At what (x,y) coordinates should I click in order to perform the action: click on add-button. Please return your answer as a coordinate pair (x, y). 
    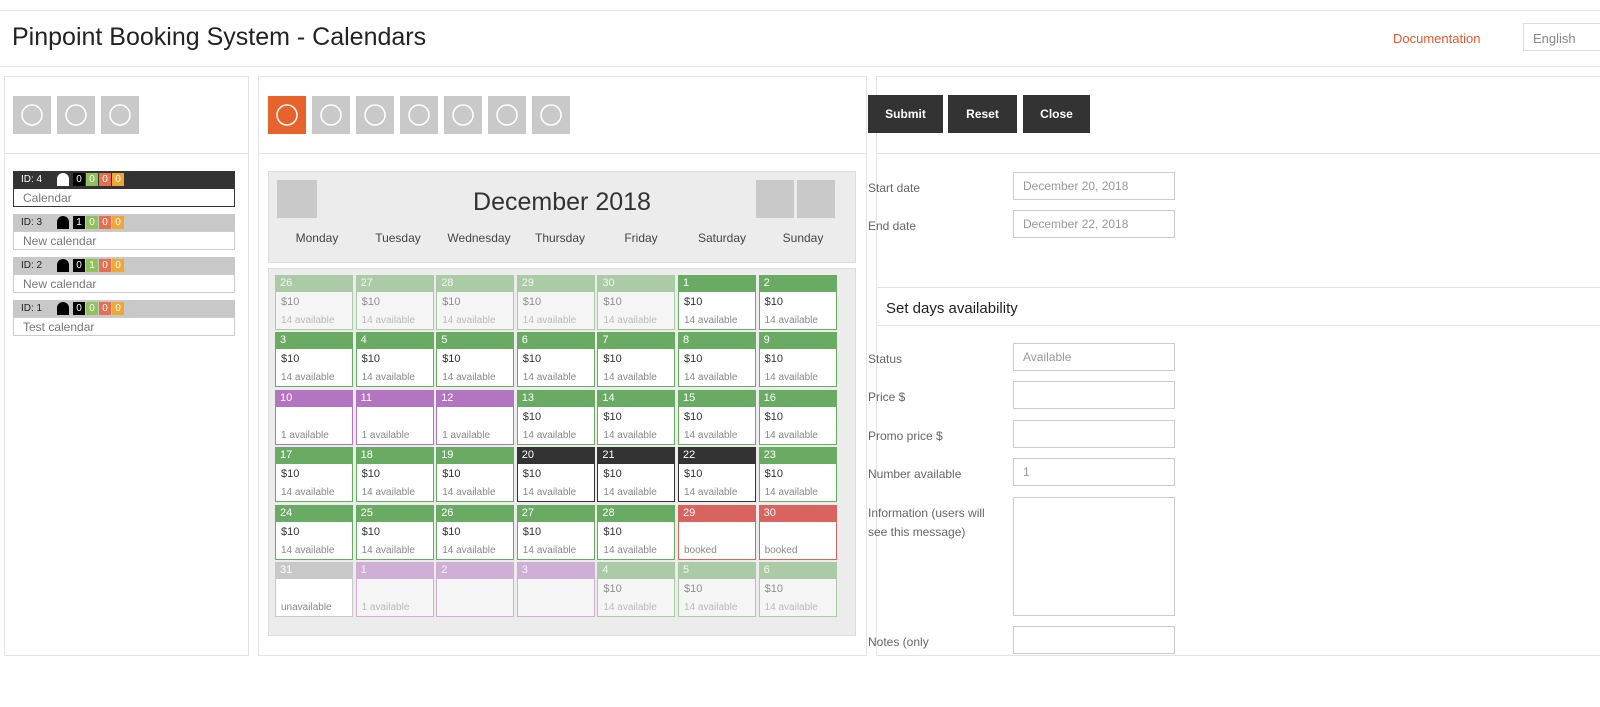
    Looking at the image, I should click on (297, 199).